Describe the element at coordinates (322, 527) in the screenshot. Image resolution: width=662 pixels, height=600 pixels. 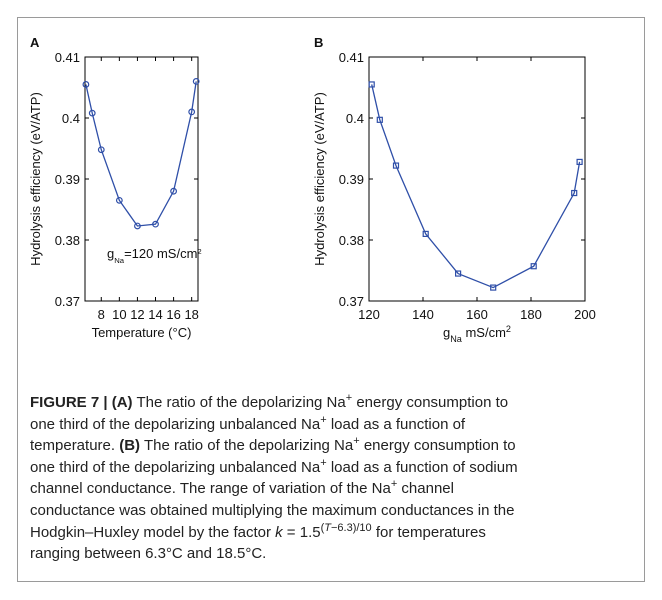
I see `caption-text: (` at that location.